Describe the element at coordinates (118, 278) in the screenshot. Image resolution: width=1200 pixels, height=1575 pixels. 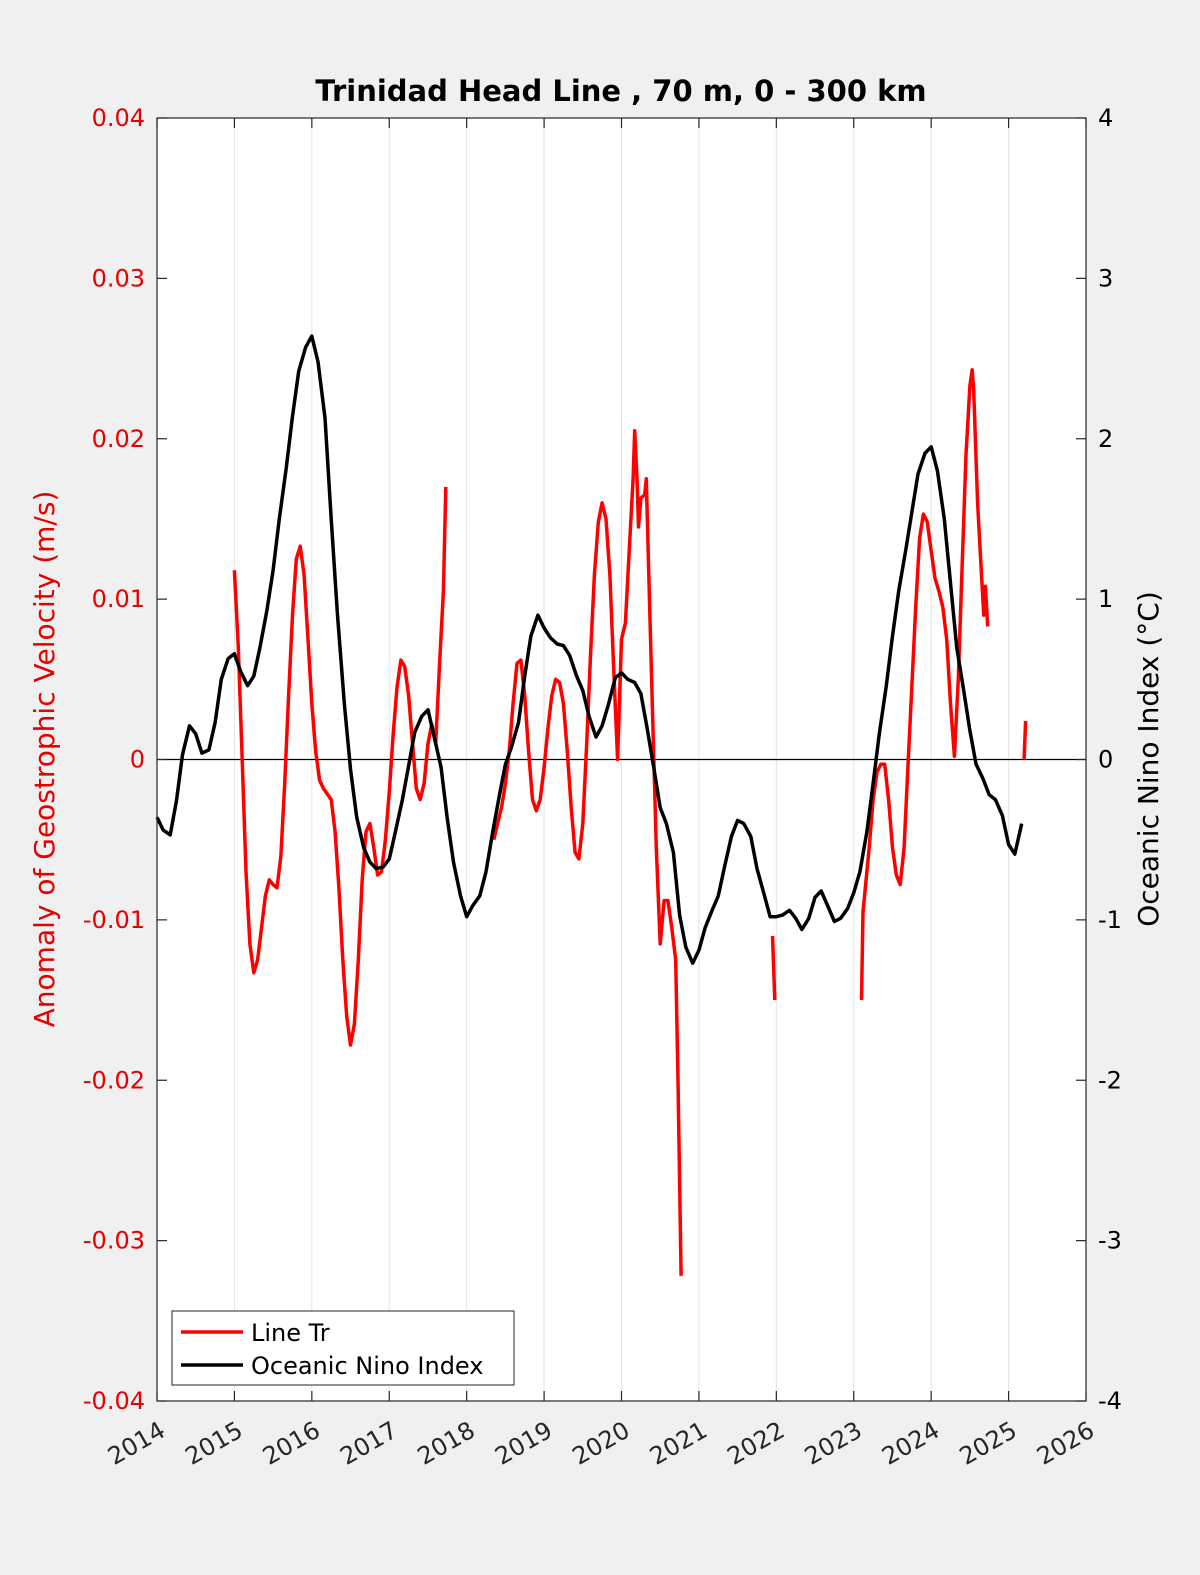
I see `left-tick-label: 0.03` at that location.